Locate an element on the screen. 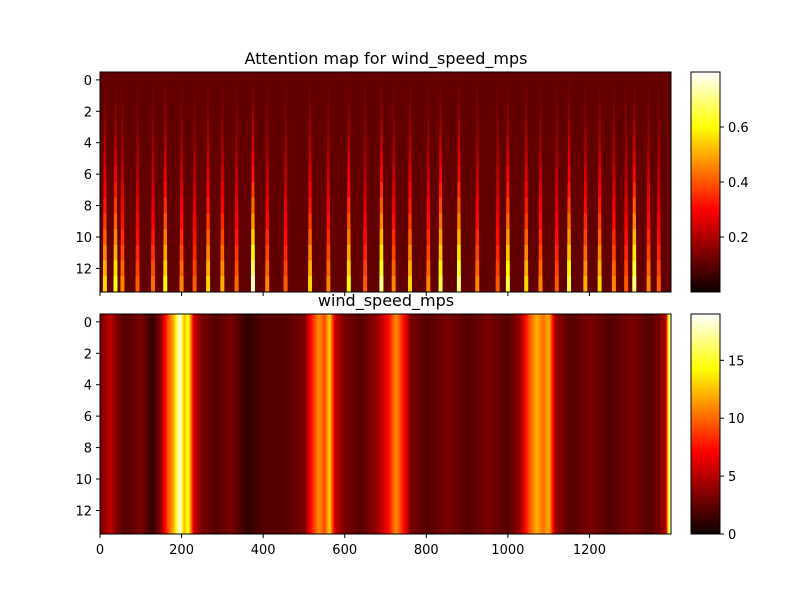 This screenshot has height=600, width=800. y-tick-label: 10 is located at coordinates (83, 238).